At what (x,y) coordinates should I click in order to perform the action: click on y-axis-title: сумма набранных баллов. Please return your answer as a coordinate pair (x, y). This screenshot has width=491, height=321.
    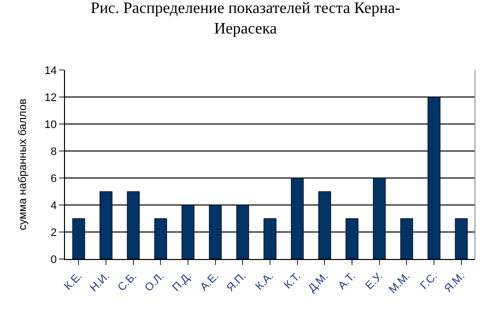
    Looking at the image, I should click on (23, 164).